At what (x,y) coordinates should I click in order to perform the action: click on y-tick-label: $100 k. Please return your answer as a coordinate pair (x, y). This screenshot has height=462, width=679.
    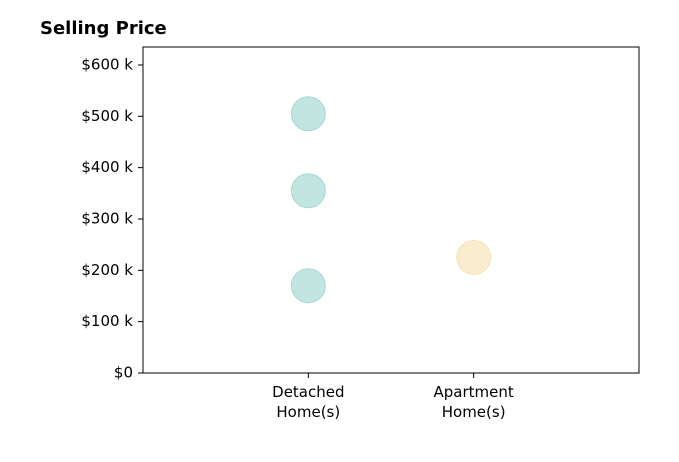
    Looking at the image, I should click on (107, 321).